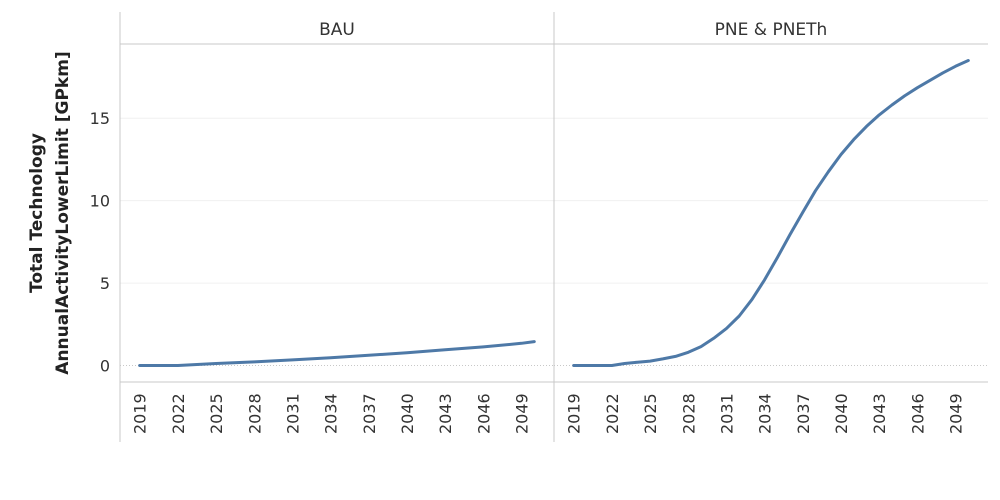  Describe the element at coordinates (63, 212) in the screenshot. I see `y-axis-title-line-2: AnnualActivityLowerLimit [GPkm]` at that location.